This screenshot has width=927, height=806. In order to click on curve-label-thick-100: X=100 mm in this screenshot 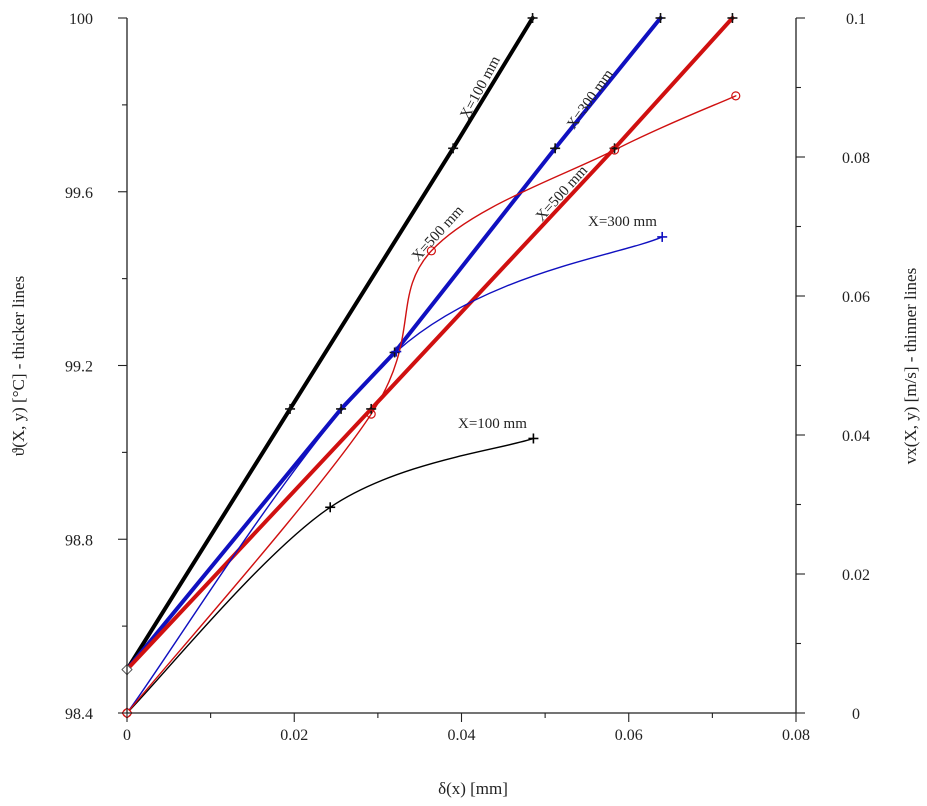, I will do `click(480, 87)`.